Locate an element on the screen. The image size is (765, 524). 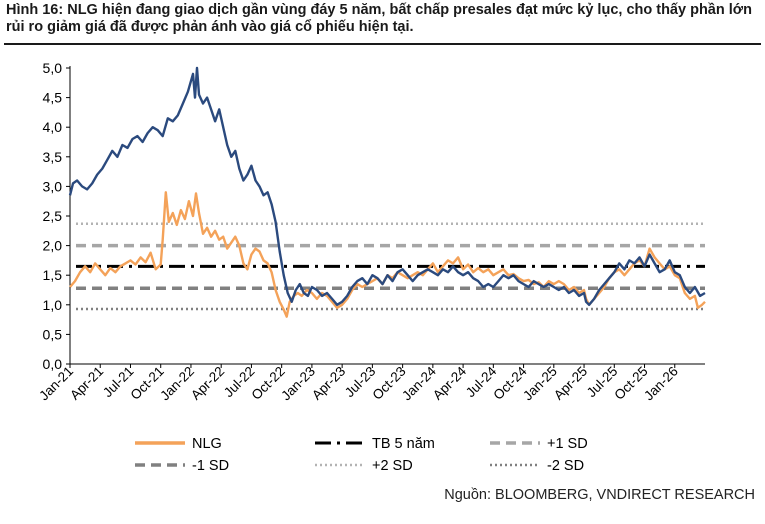
x-tick-label: Jan-22 is located at coordinates (177, 384).